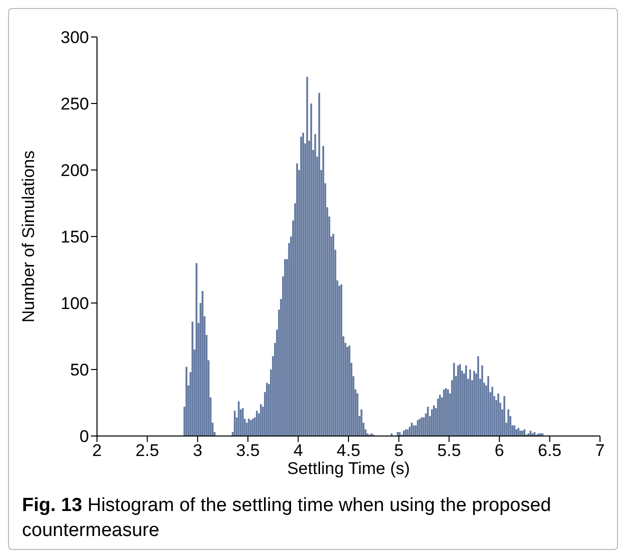 This screenshot has height=552, width=625. Describe the element at coordinates (550, 450) in the screenshot. I see `x-tick-label: 6.5` at that location.